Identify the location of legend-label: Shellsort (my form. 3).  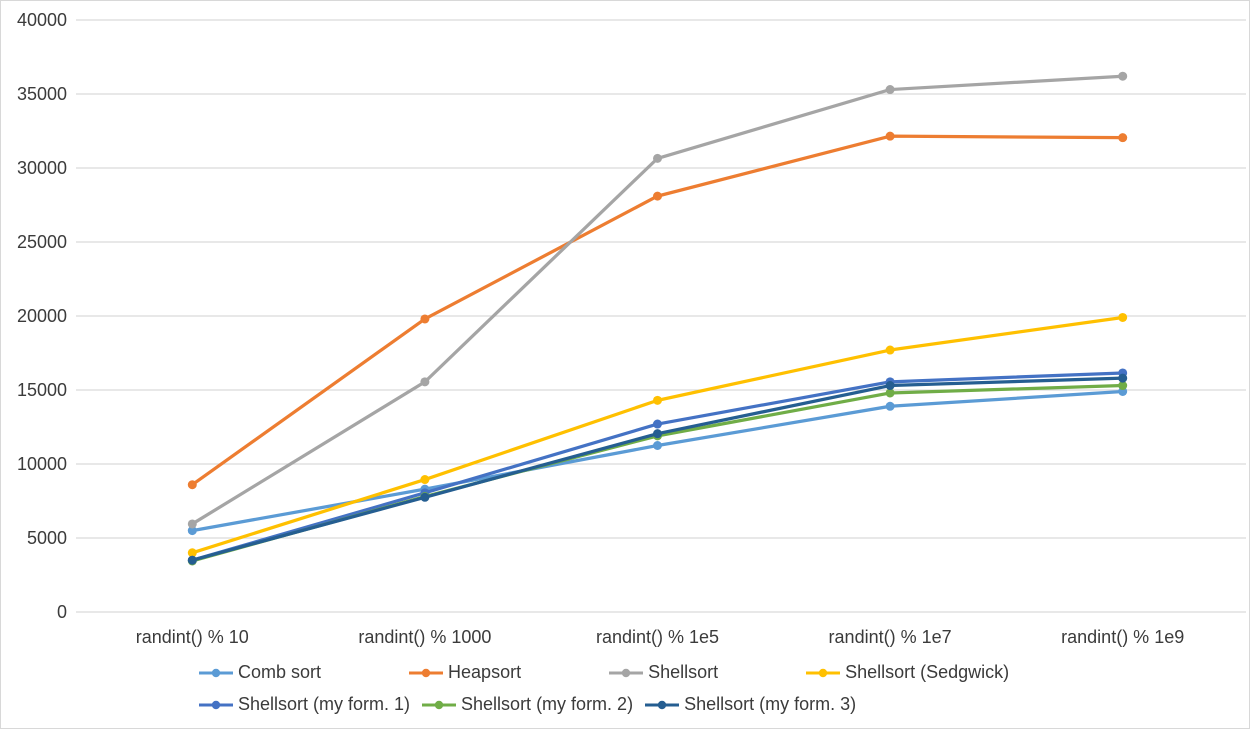
(770, 704).